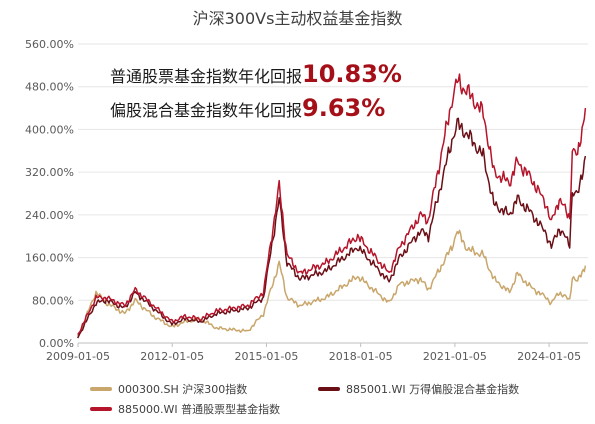  Describe the element at coordinates (56, 343) in the screenshot. I see `y-tick-label: 0.00%` at that location.